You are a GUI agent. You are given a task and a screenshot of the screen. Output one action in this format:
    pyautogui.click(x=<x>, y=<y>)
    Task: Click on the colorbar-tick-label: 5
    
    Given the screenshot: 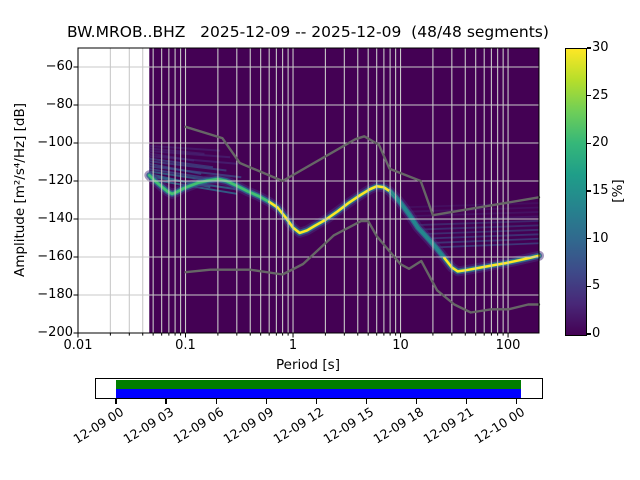 What is the action you would take?
    pyautogui.click(x=596, y=286)
    